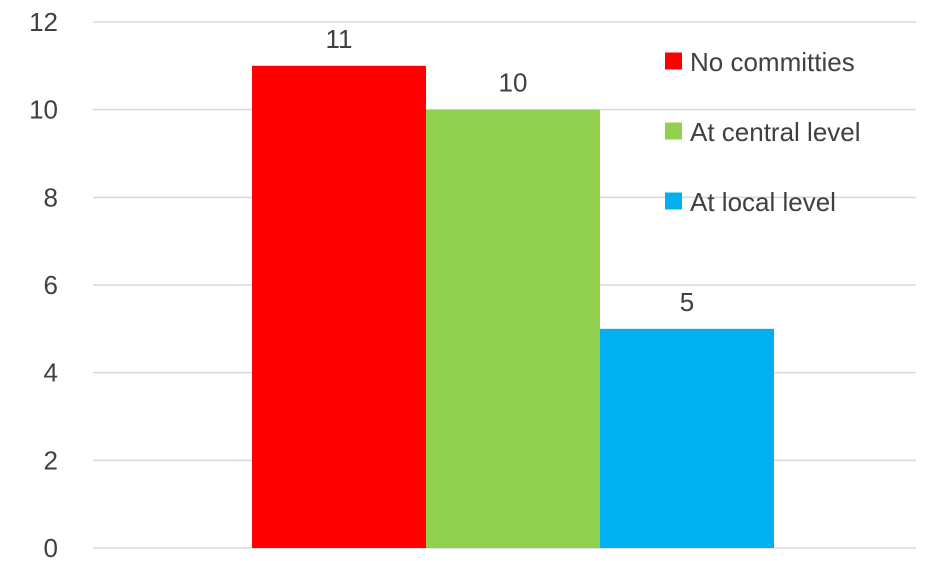 This screenshot has width=930, height=561. Describe the element at coordinates (763, 202) in the screenshot. I see `legend-label-at-local-level: At local level` at that location.